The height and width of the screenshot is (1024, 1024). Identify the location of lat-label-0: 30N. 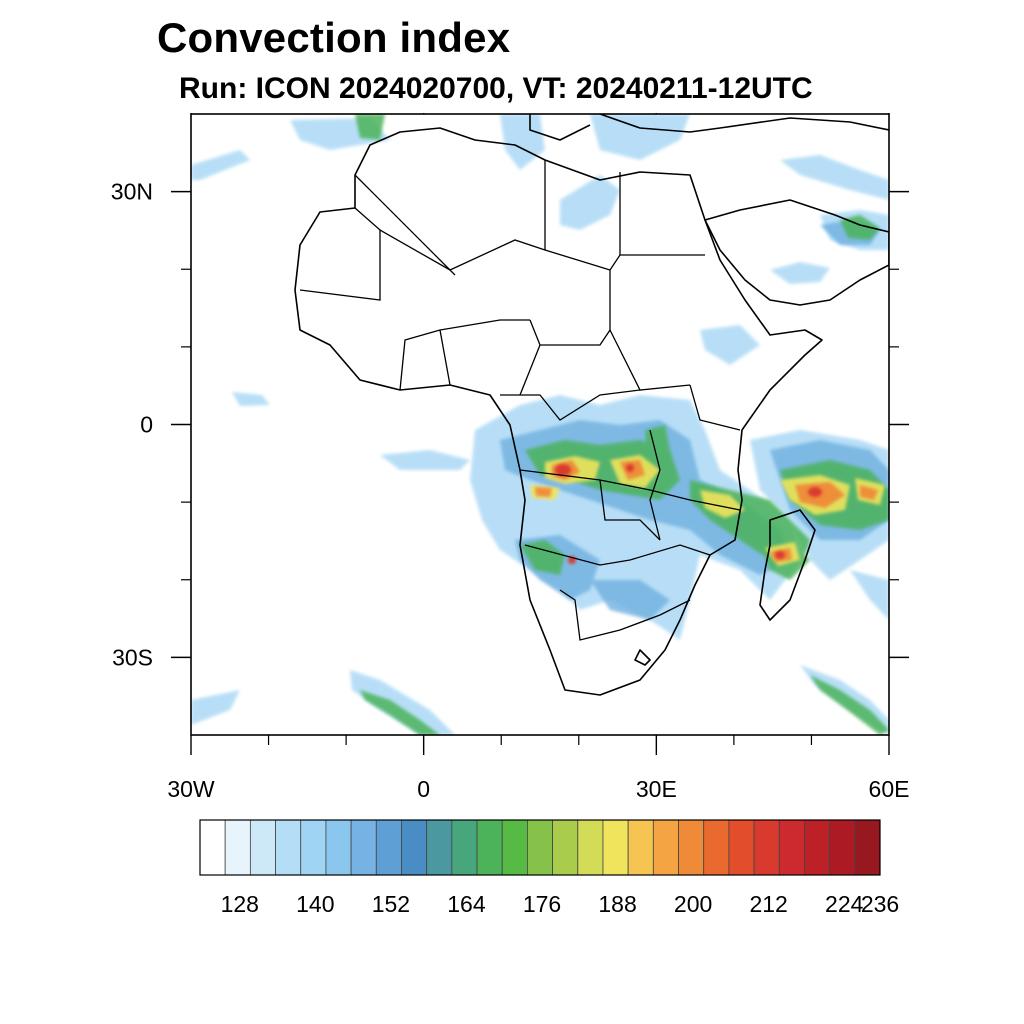
(132, 192).